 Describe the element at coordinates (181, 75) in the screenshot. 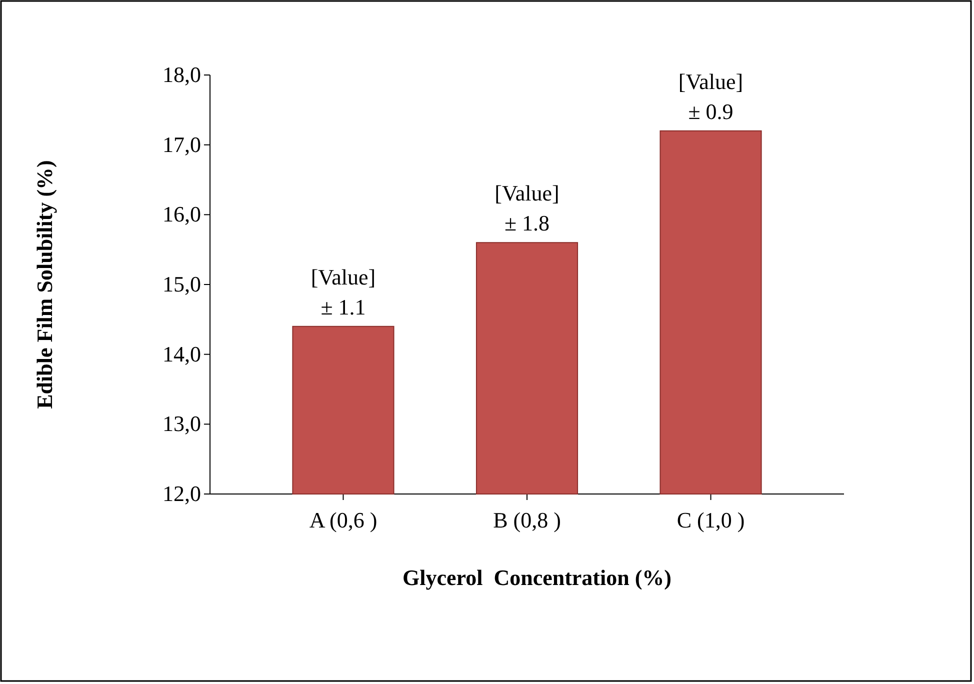

I see `y-tick-label: 18,0` at that location.